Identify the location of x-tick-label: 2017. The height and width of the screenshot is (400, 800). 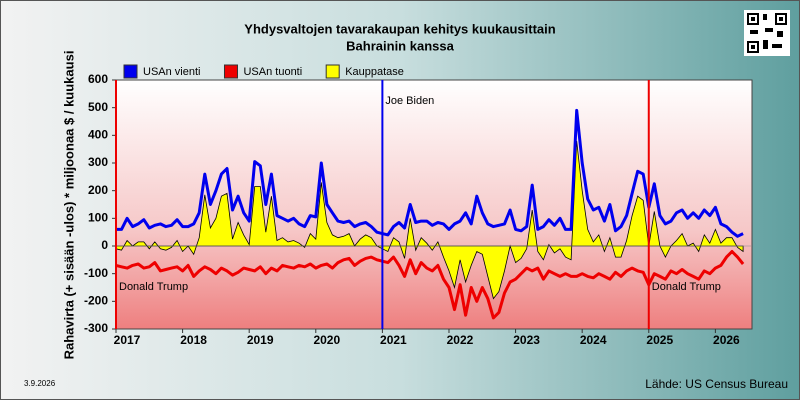
(127, 340).